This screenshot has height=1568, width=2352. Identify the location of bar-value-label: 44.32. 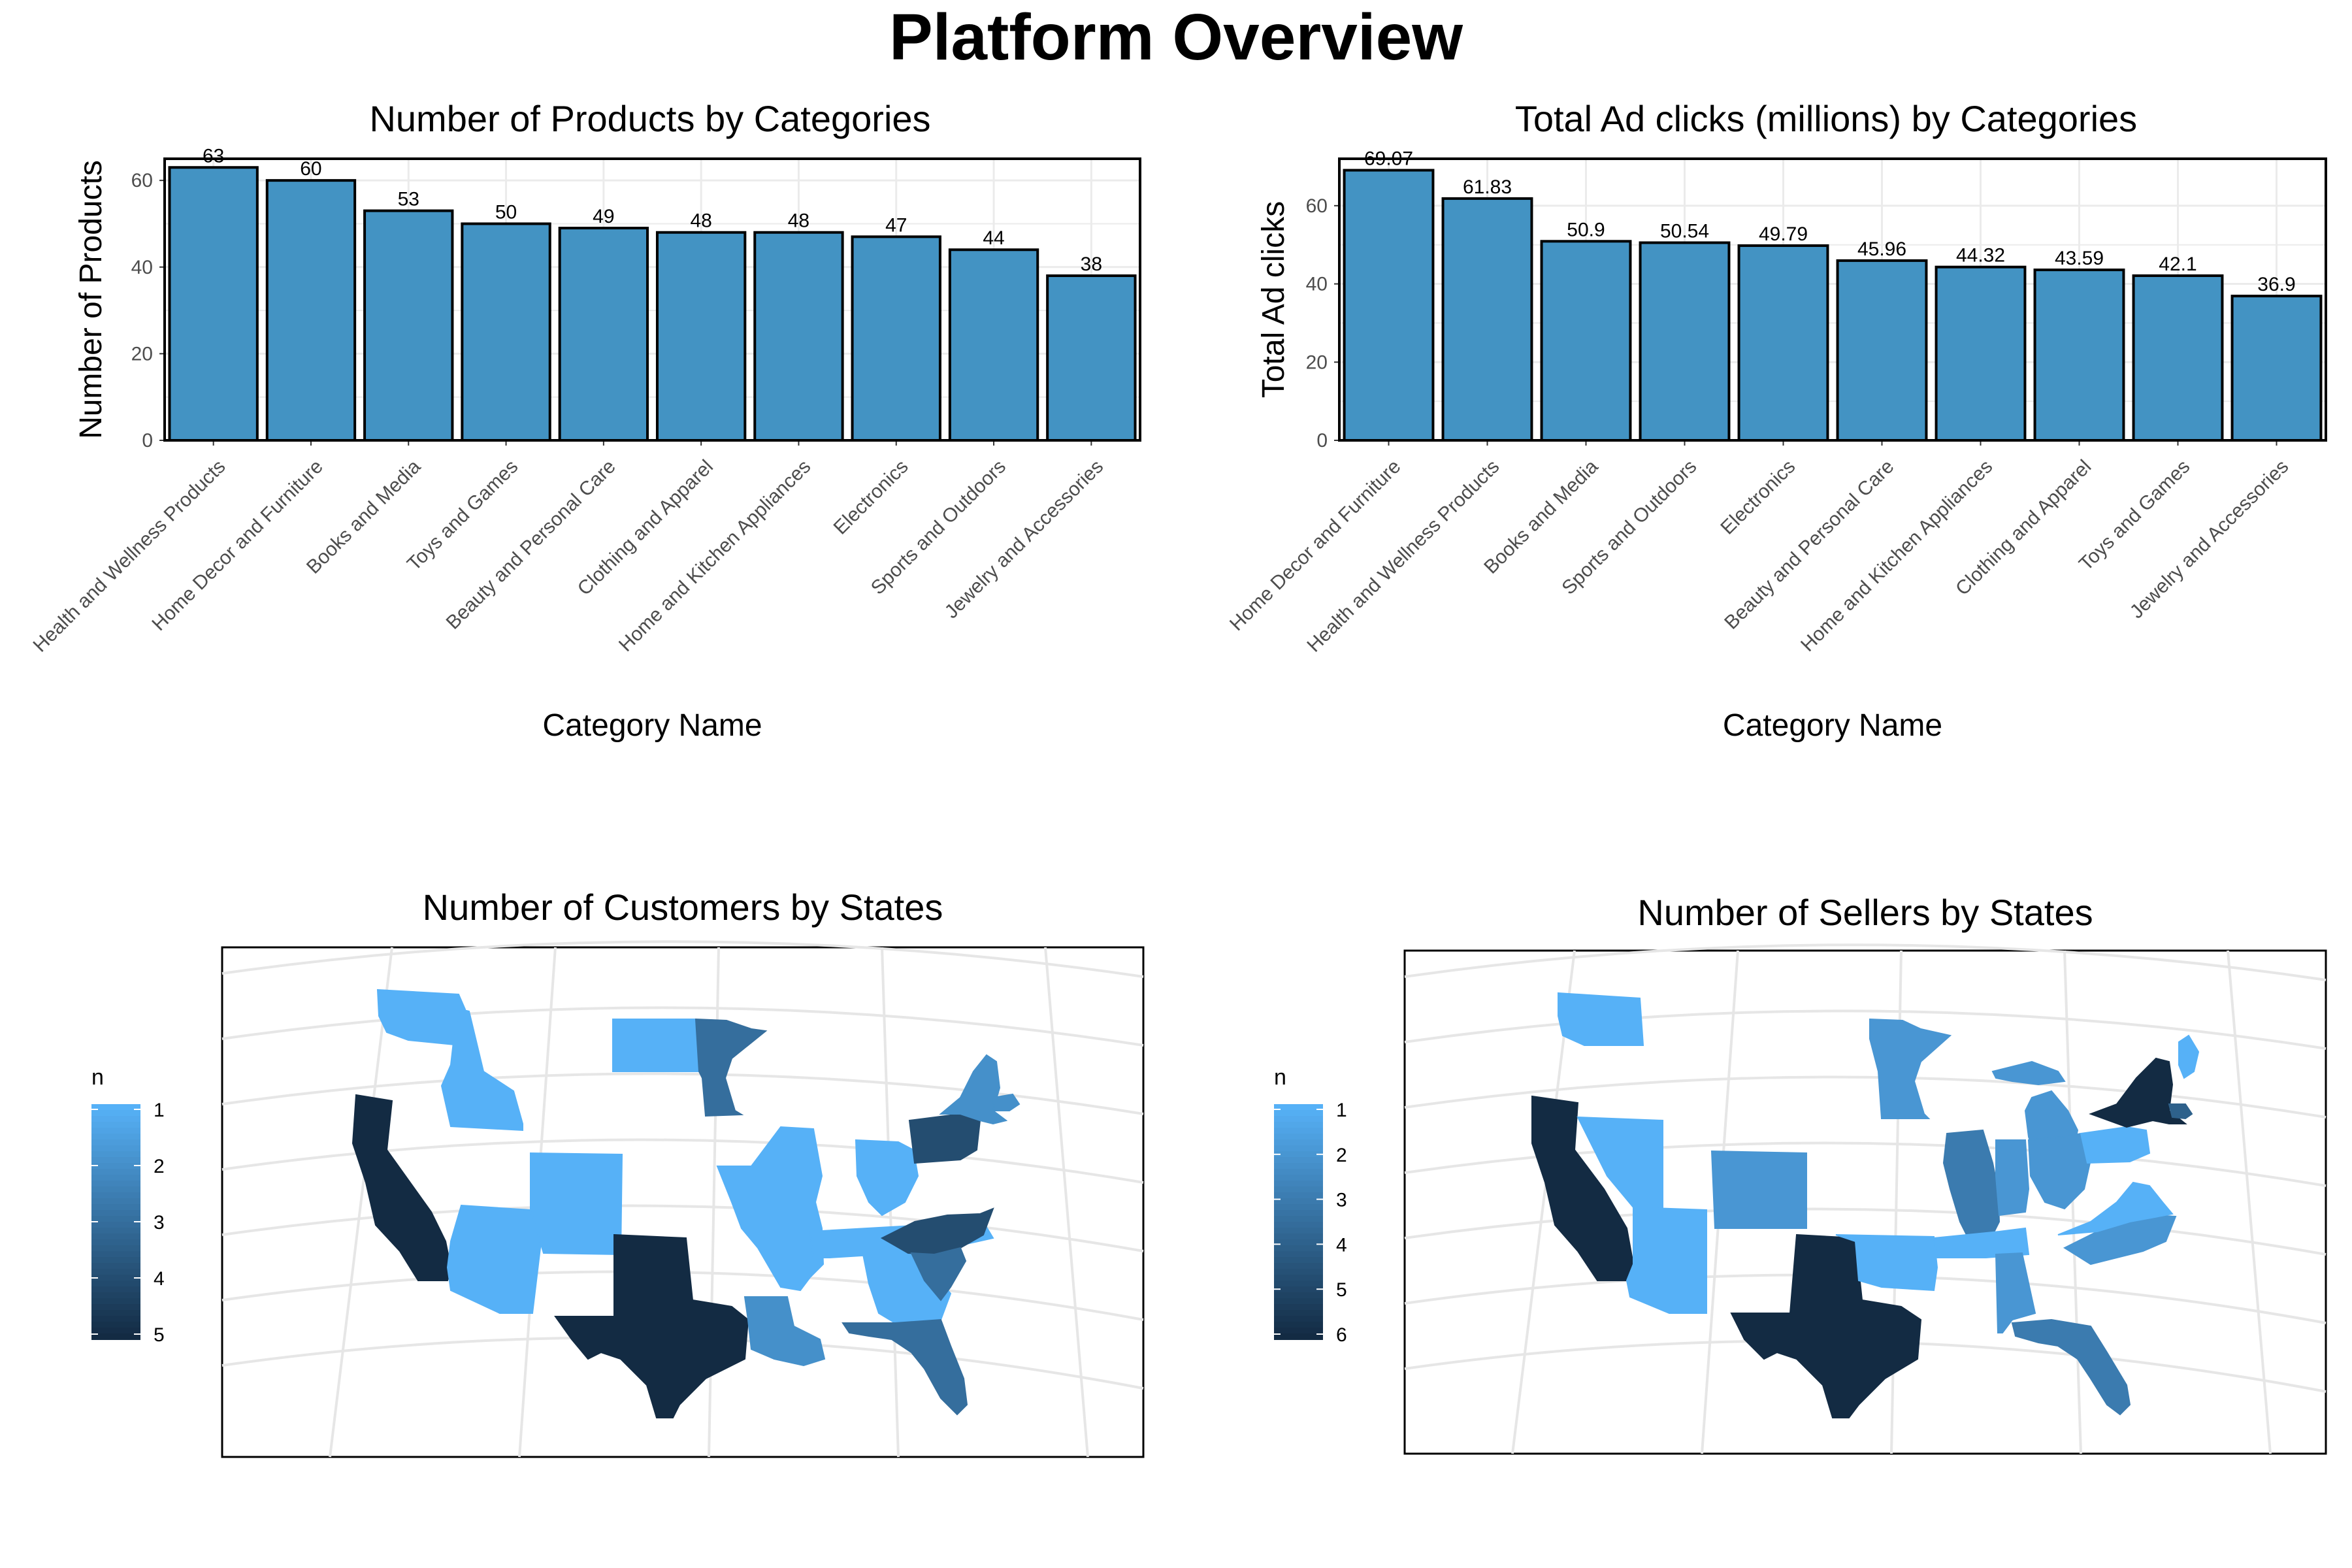
(1980, 256).